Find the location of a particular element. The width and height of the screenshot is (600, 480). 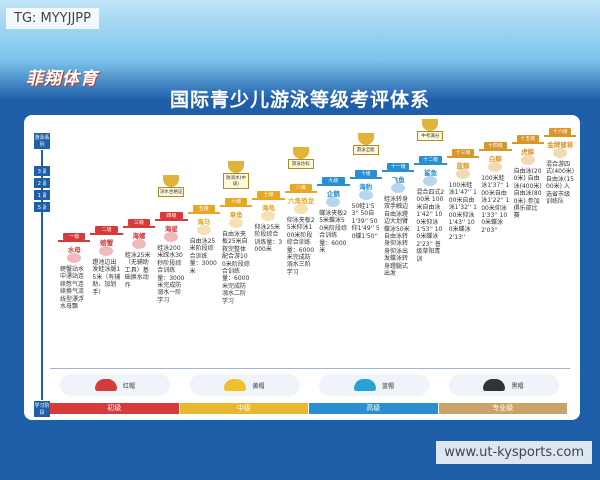

trophy-label: 深水合格证 is located at coordinates (171, 192).